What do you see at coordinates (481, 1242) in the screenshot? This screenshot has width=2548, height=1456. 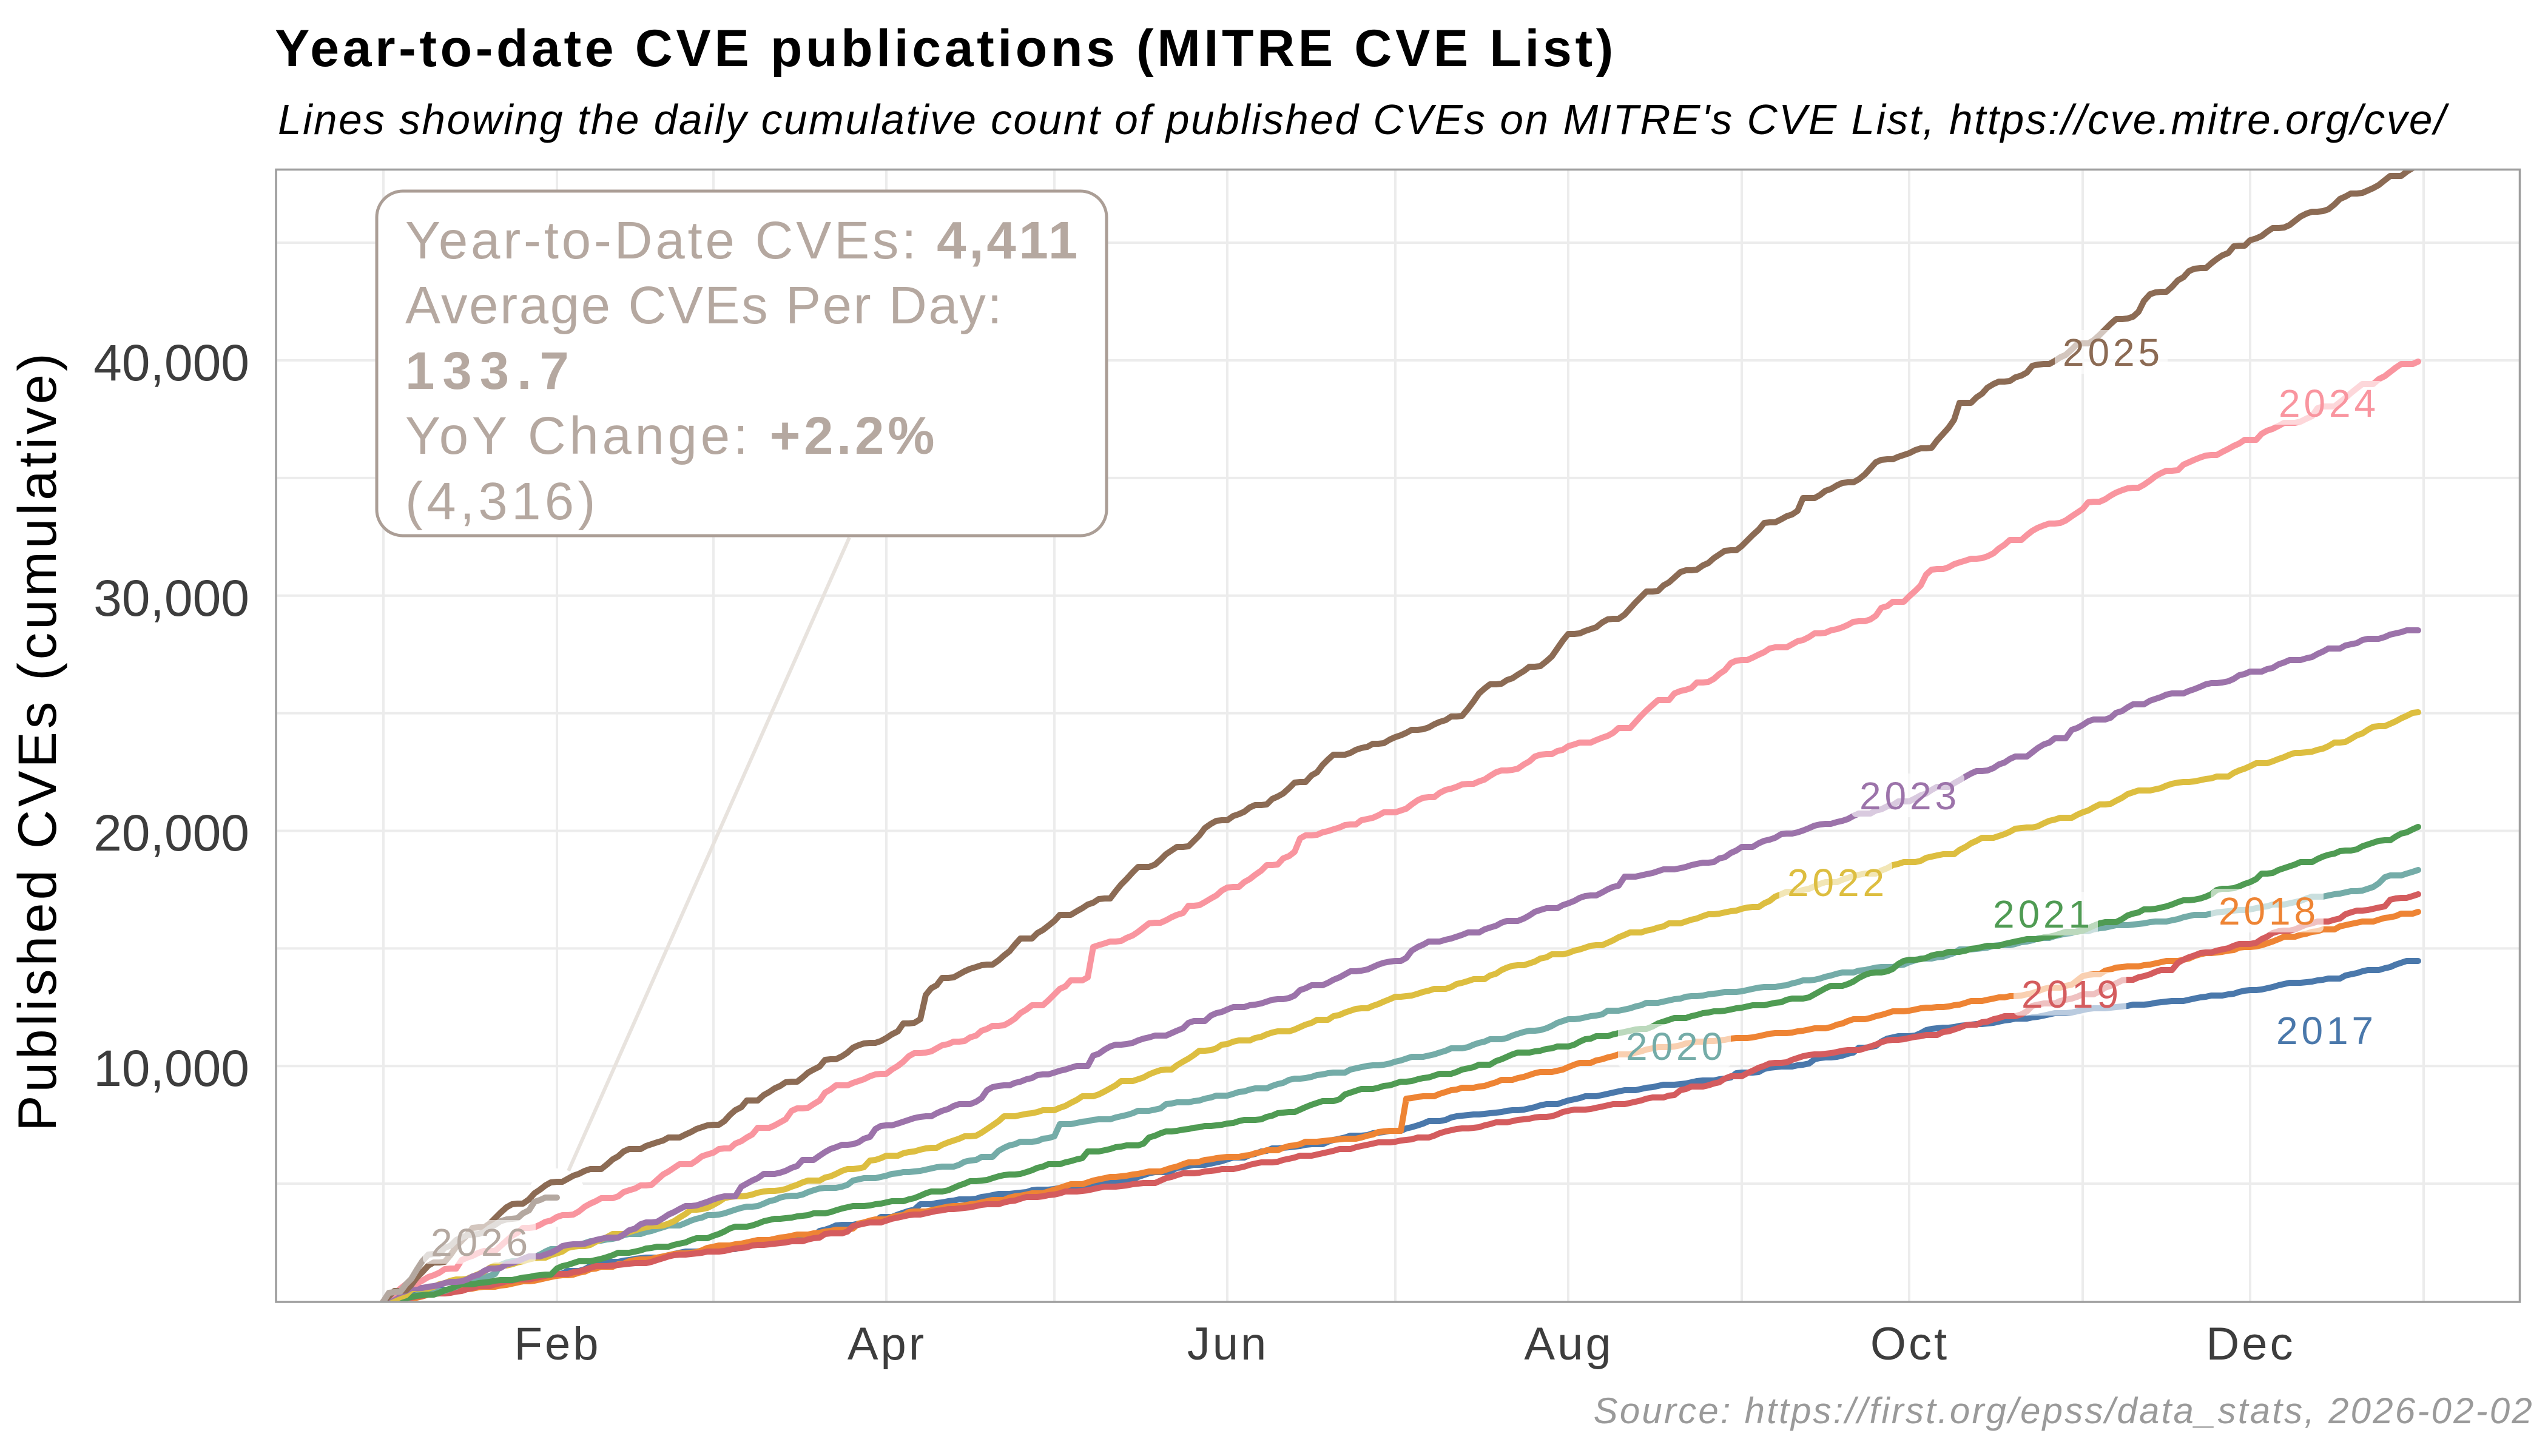 I see `svg-text: 2026` at bounding box center [481, 1242].